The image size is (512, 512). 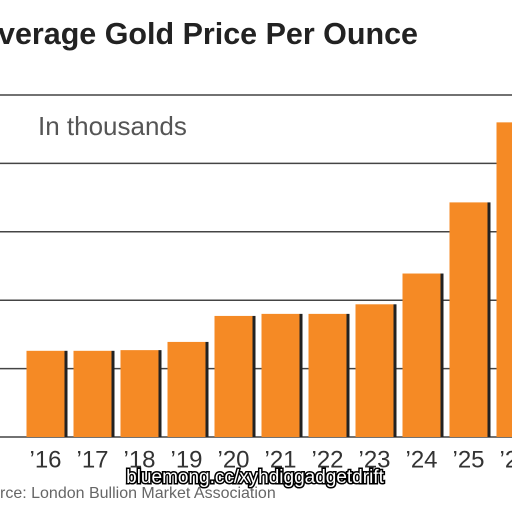 I want to click on x-tick-label: ’21, so click(x=280, y=459).